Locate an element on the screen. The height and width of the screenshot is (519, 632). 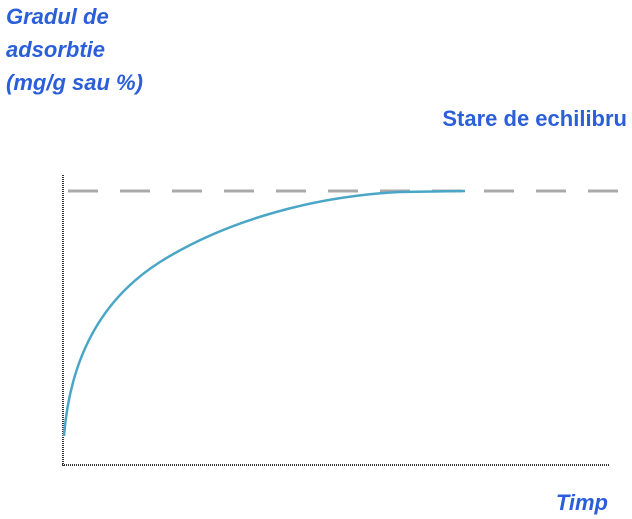
y-axis-label-line: (mg/g sau %) is located at coordinates (74, 82).